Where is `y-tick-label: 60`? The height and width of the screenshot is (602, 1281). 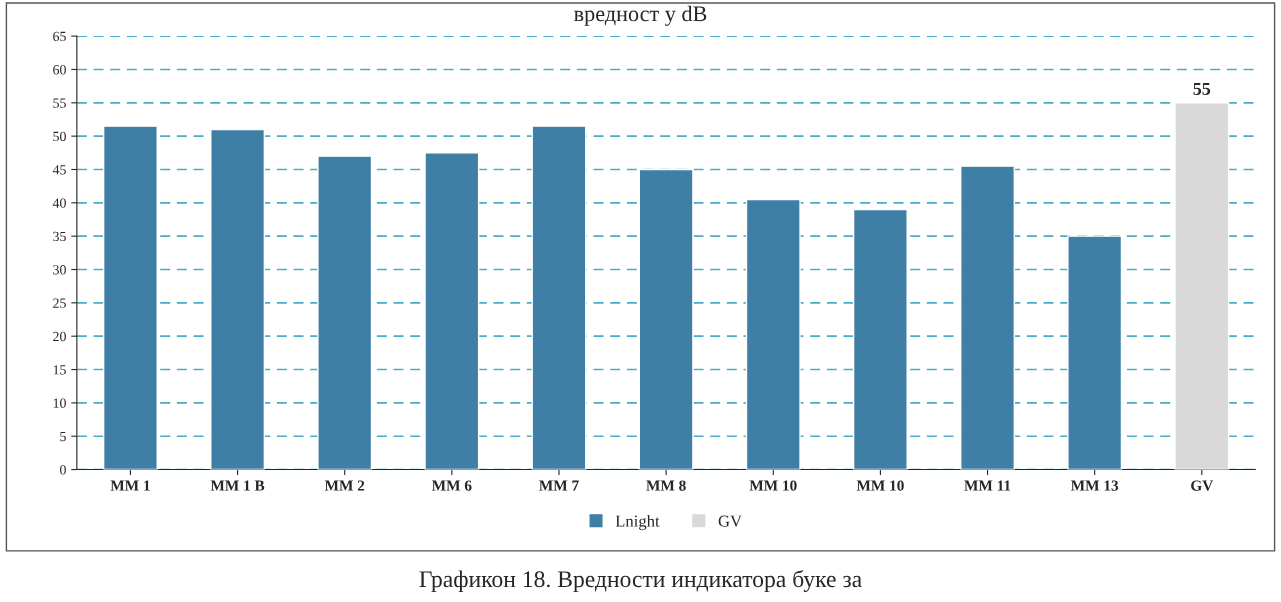
y-tick-label: 60 is located at coordinates (59, 70).